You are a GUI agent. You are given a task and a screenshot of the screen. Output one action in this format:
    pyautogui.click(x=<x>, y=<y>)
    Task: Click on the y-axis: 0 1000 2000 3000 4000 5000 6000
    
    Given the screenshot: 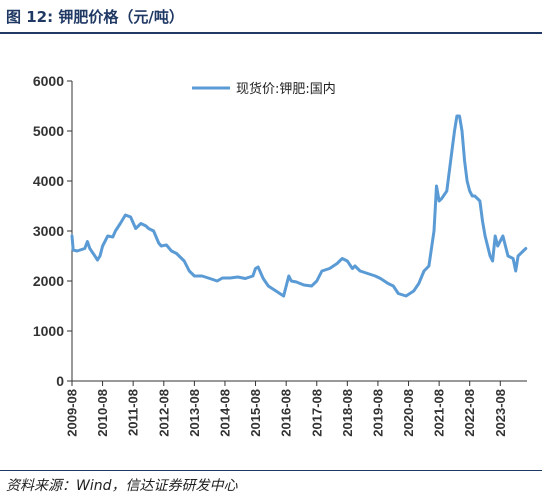 What is the action you would take?
    pyautogui.click(x=53, y=231)
    